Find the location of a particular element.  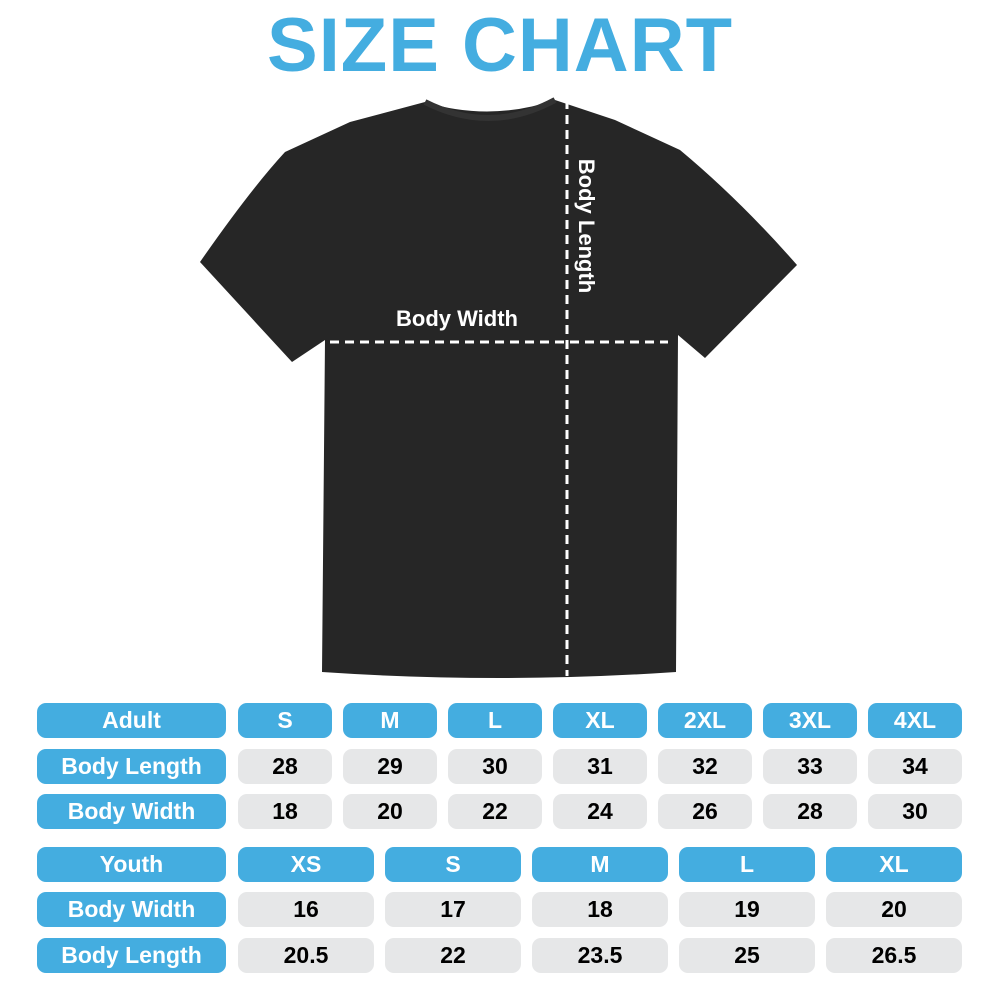

youth-size-header: XL is located at coordinates (894, 864).